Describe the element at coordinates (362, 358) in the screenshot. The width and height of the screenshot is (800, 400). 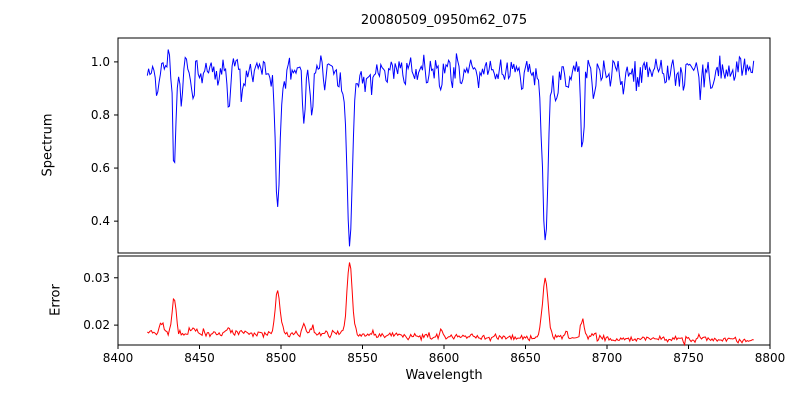
I see `svg-text: 8550` at that location.